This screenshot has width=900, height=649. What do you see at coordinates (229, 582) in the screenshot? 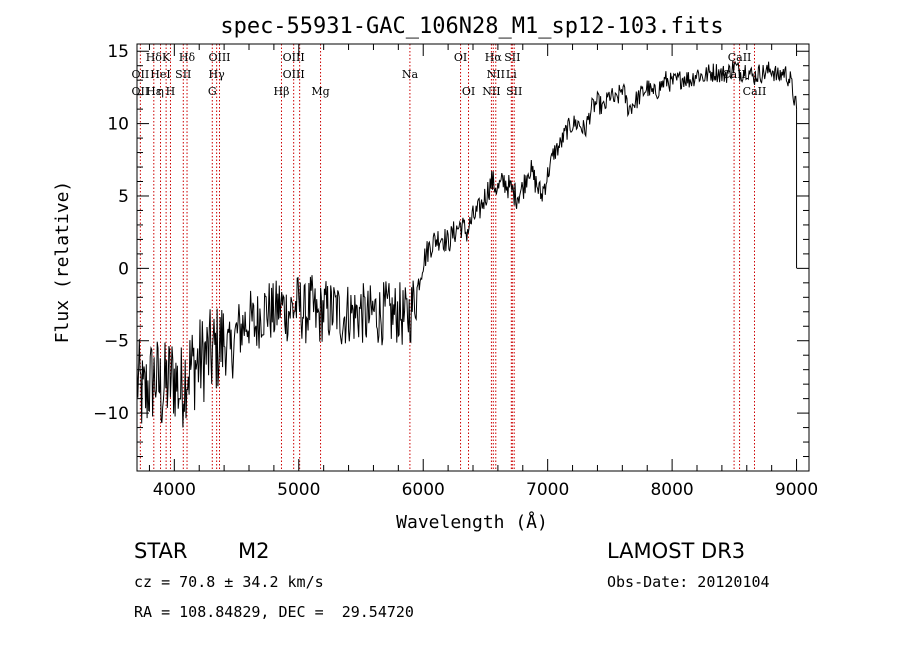
I see `redshift-cz: cz = 70.8 ± 34.2 km/s` at bounding box center [229, 582].